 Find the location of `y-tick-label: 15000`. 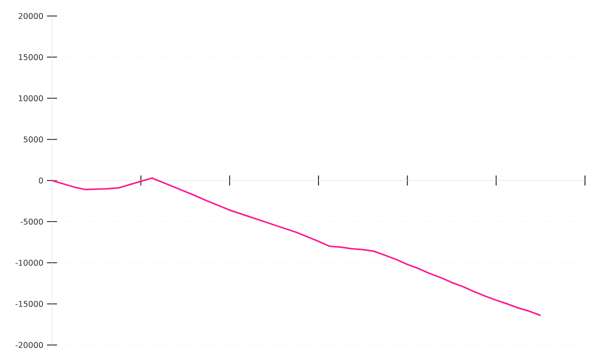

y-tick-label: 15000 is located at coordinates (30, 57).